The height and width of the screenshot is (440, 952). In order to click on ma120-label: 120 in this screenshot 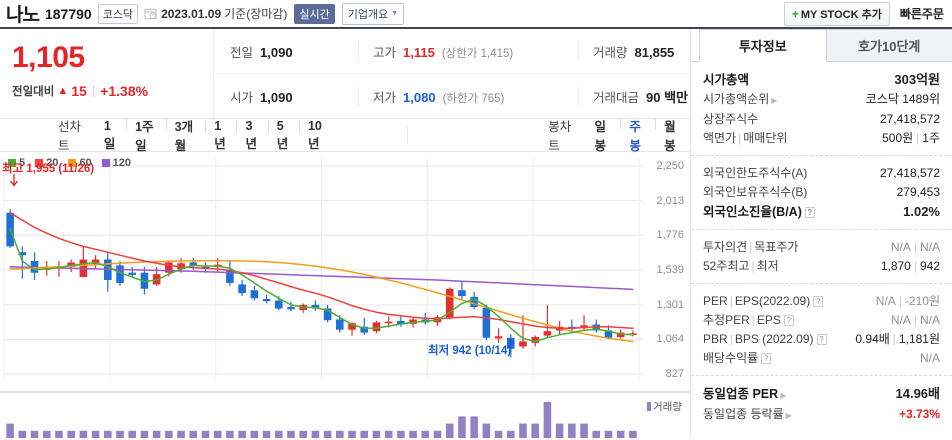, I will do `click(121, 163)`.